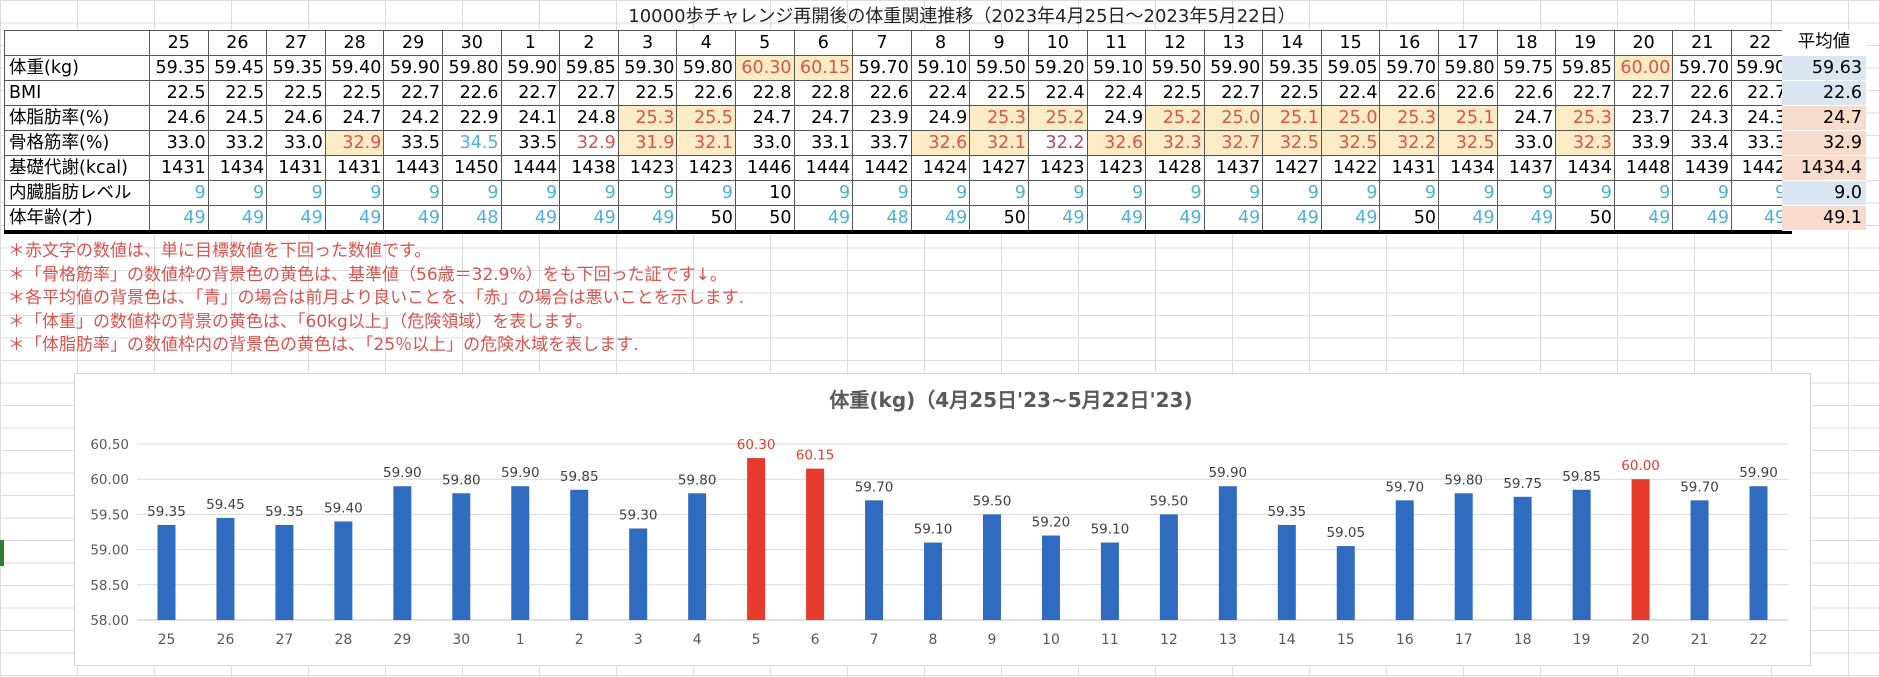 This screenshot has height=677, width=1879. Describe the element at coordinates (1585, 143) in the screenshot. I see `table-cell: 32.3` at that location.